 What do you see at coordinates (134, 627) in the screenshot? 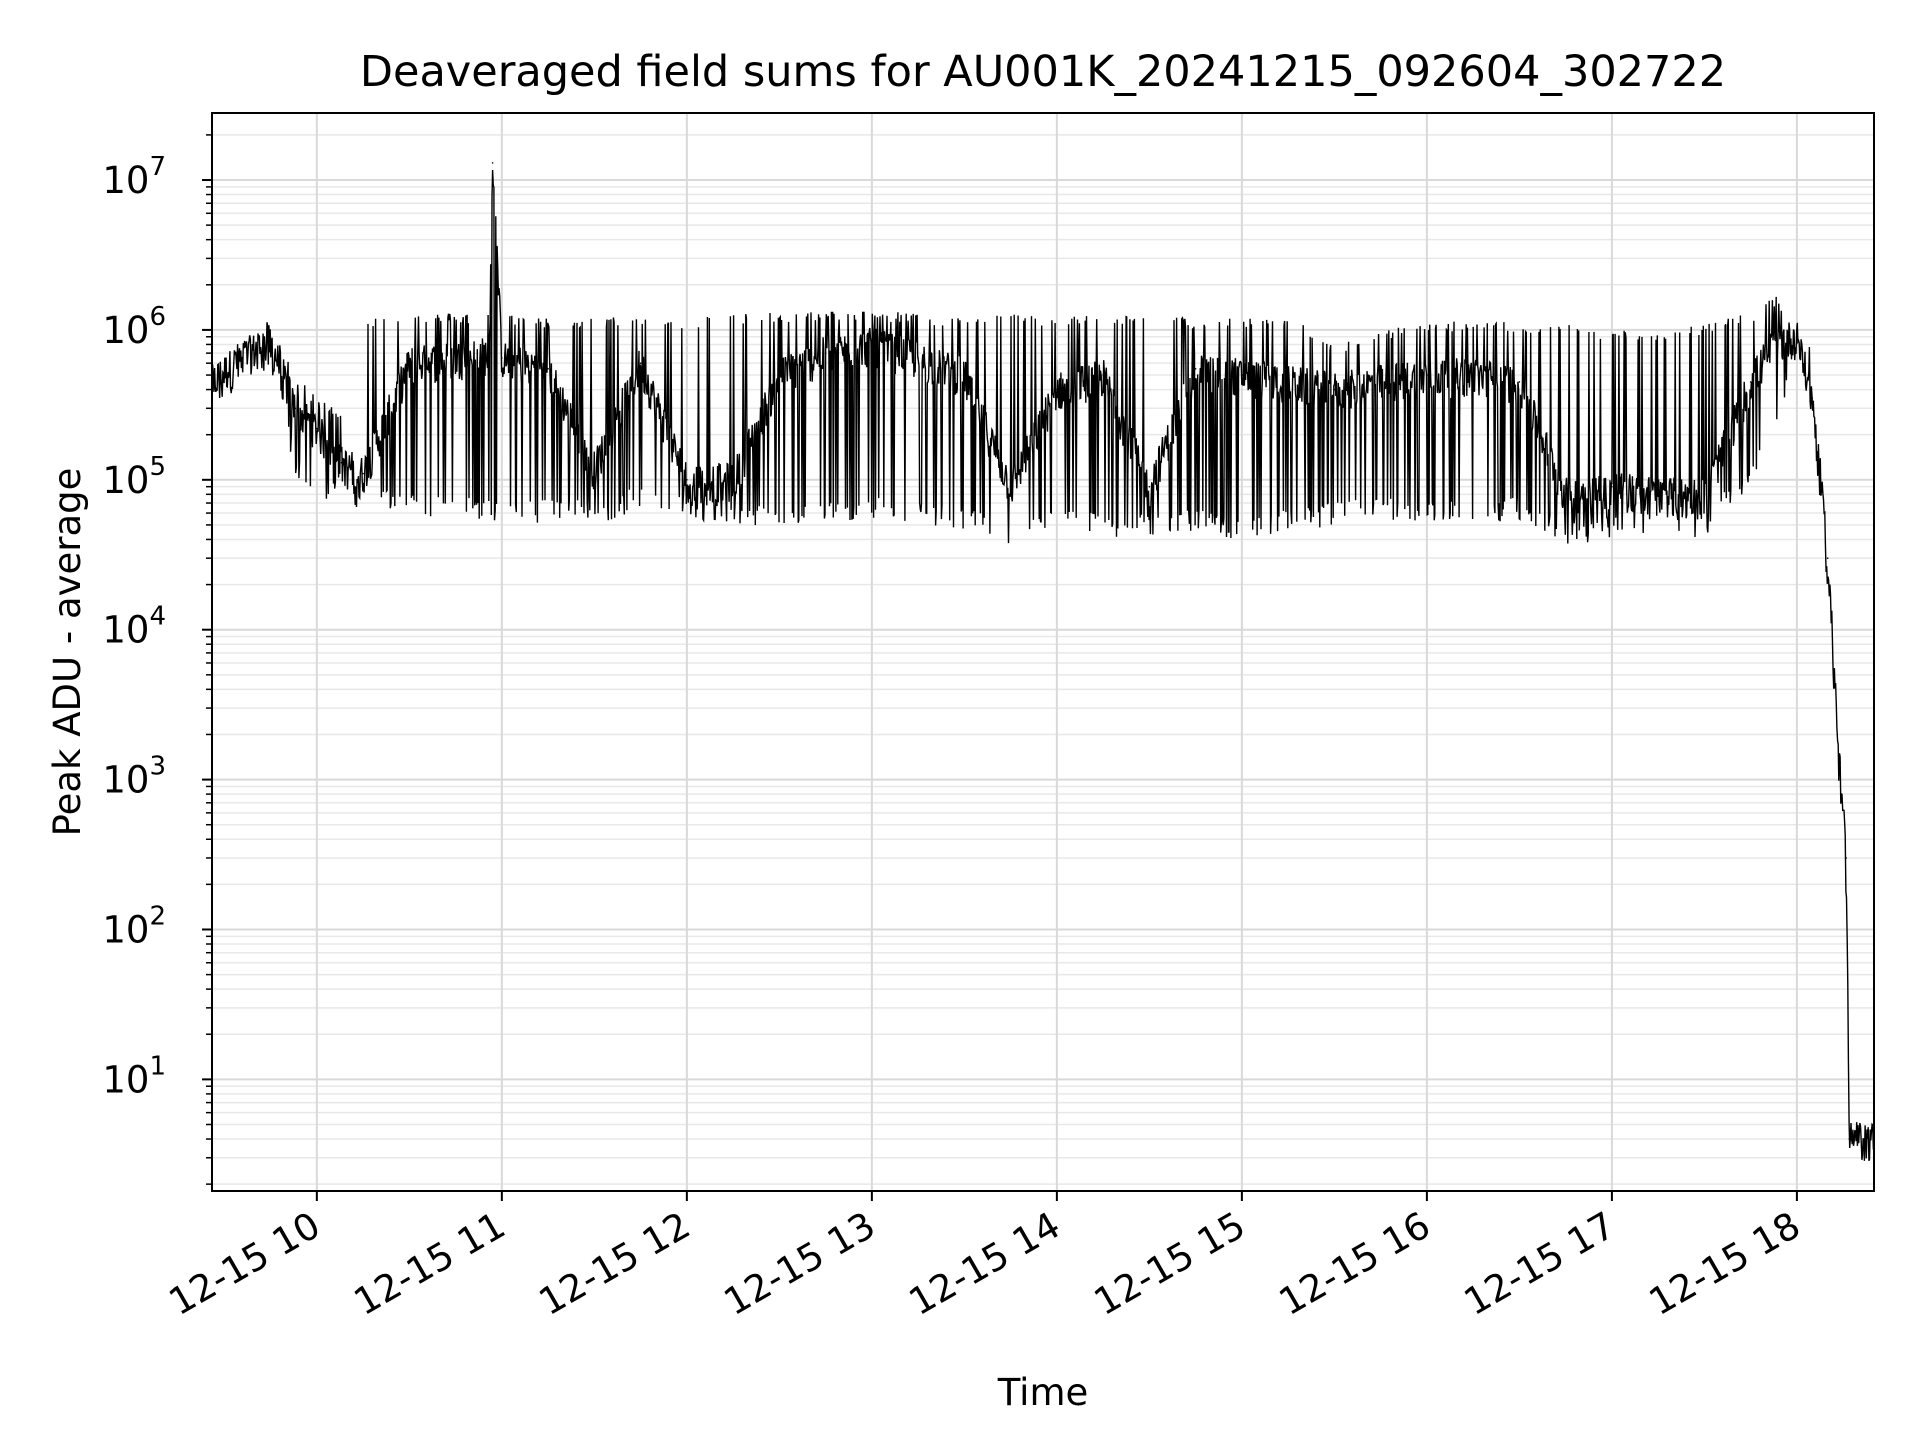
I see `y-tick-label: 10⁴` at bounding box center [134, 627].